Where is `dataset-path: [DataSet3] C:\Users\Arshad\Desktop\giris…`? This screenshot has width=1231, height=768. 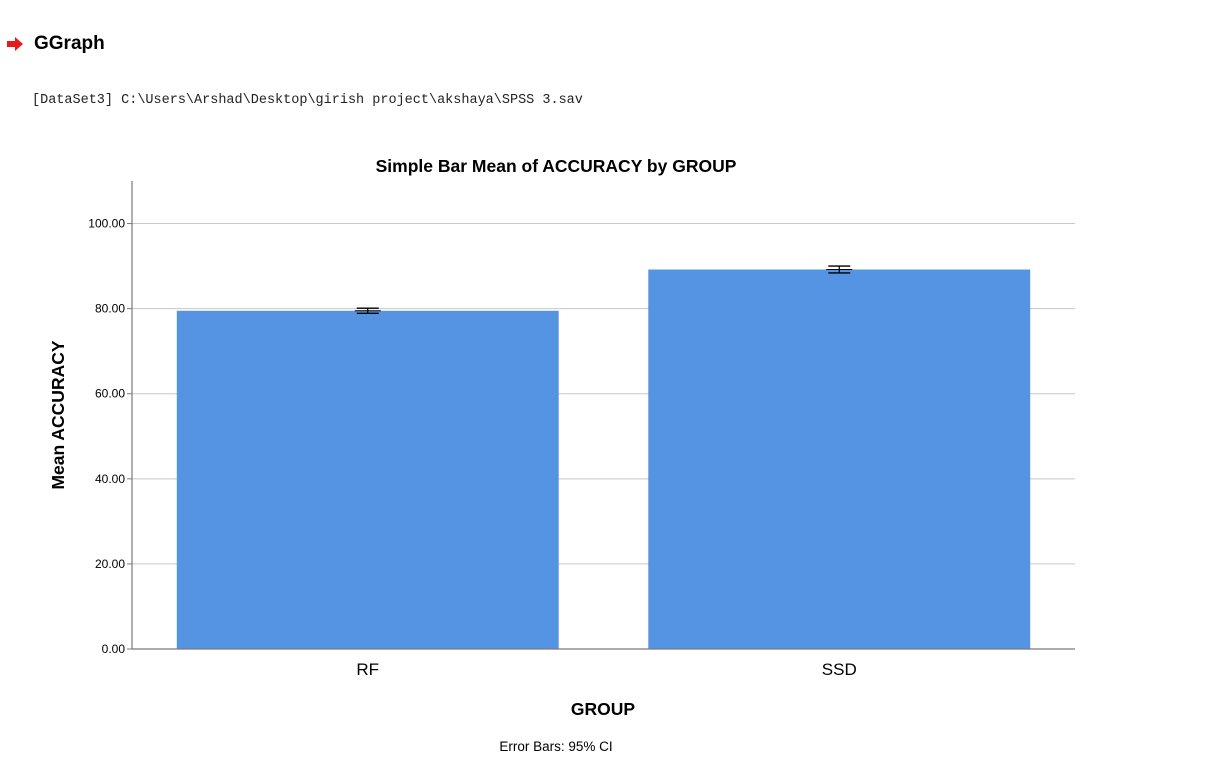
dataset-path: [DataSet3] C:\Users\Arshad\Desktop\giris… is located at coordinates (307, 100).